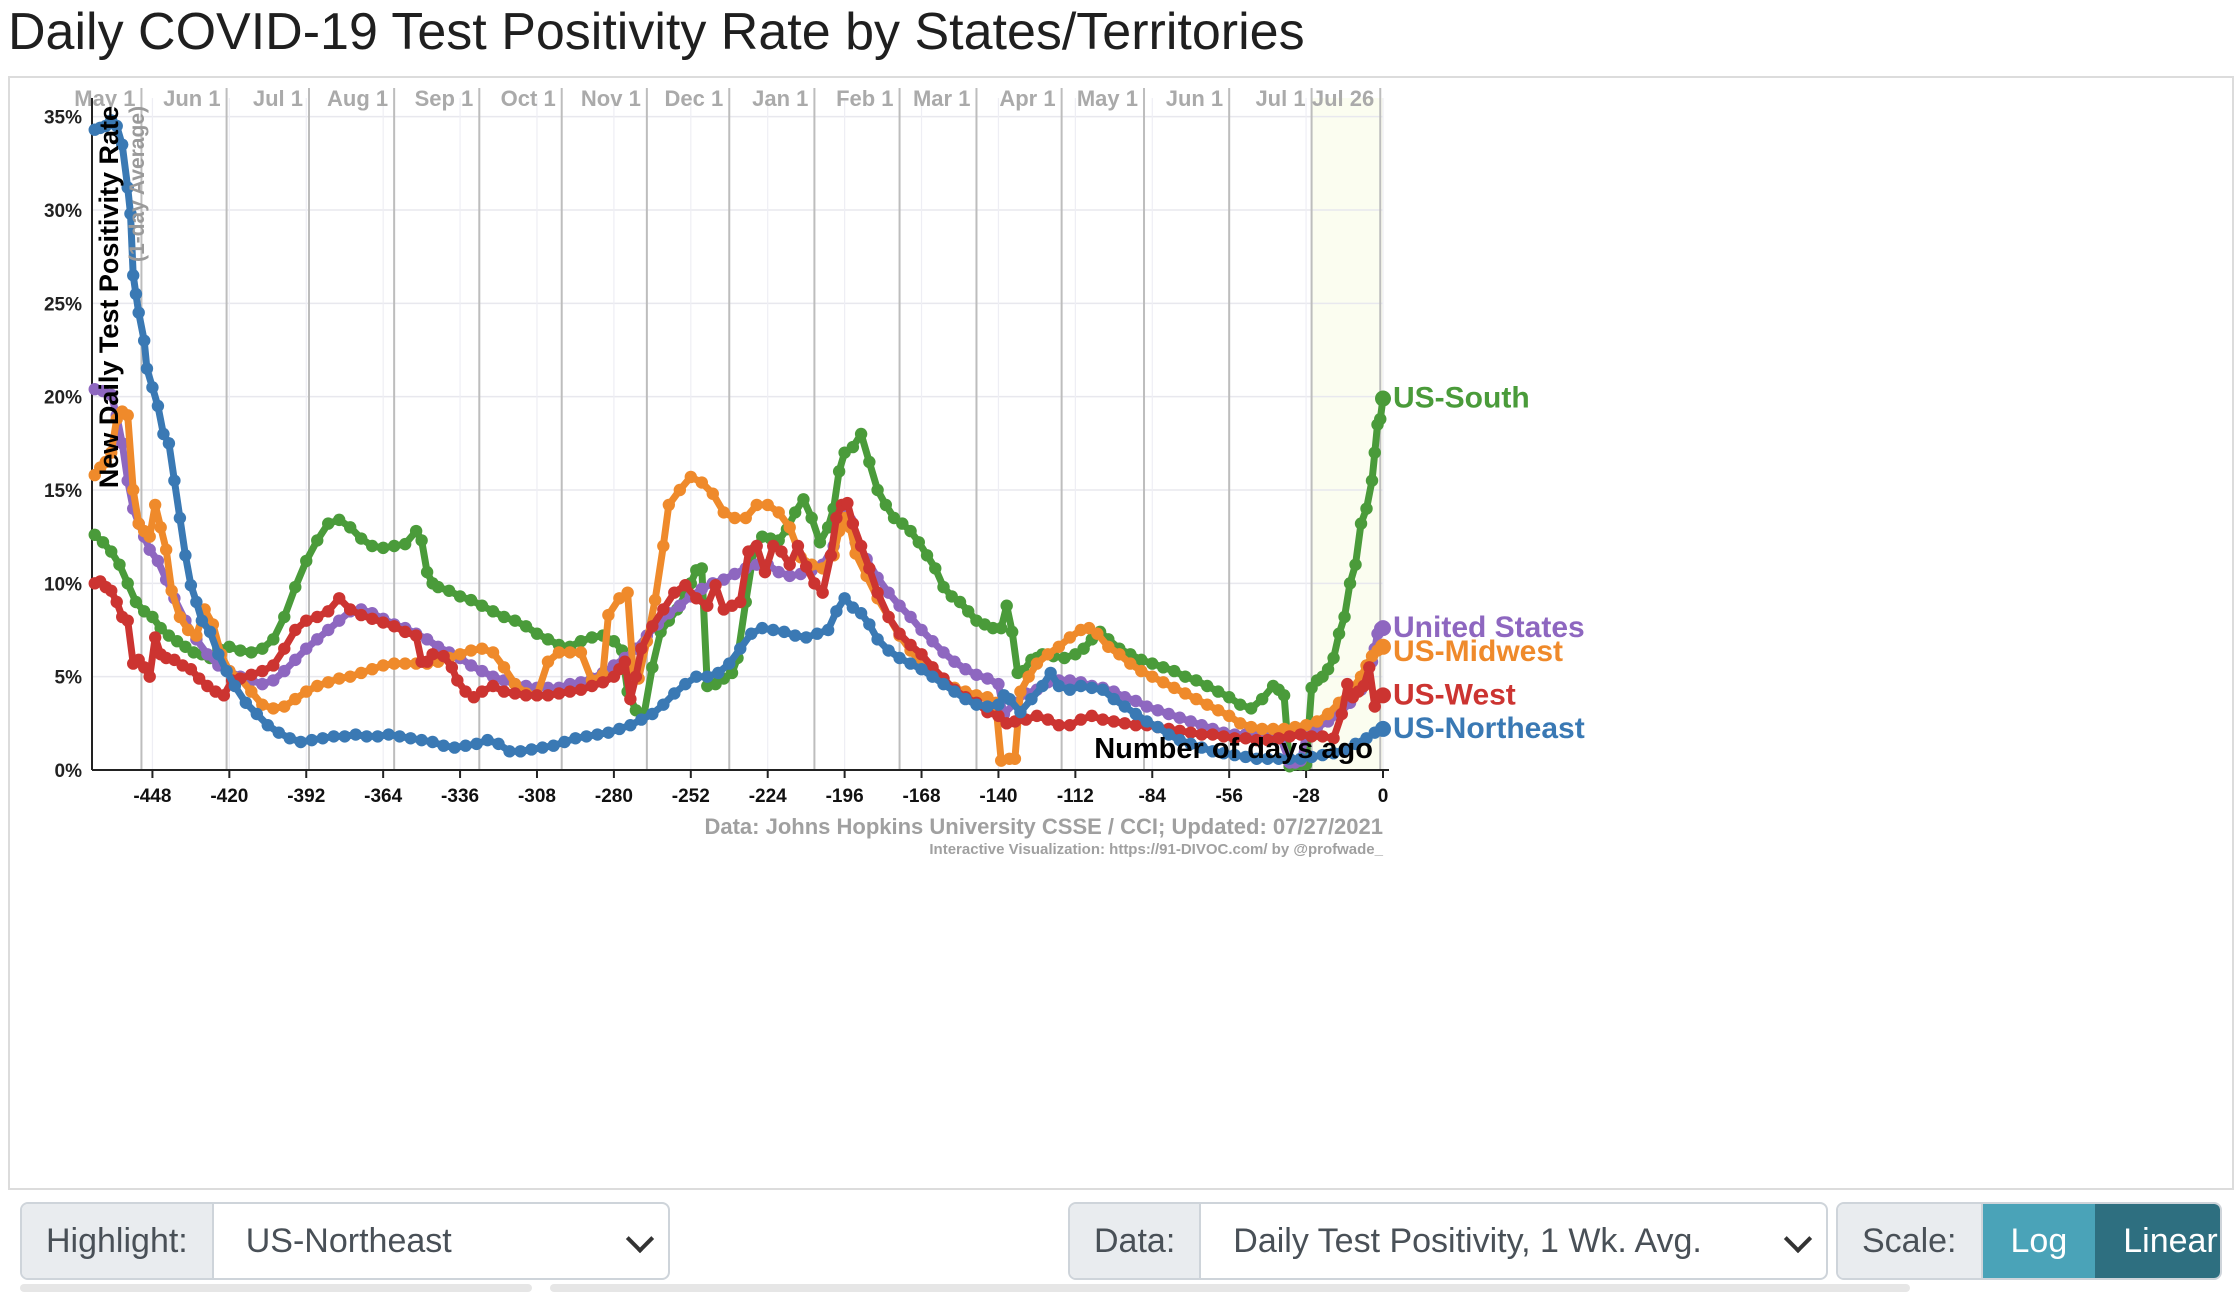 Image resolution: width=2238 pixels, height=1292 pixels. Describe the element at coordinates (63, 118) in the screenshot. I see `y-tick-label: 35%` at that location.